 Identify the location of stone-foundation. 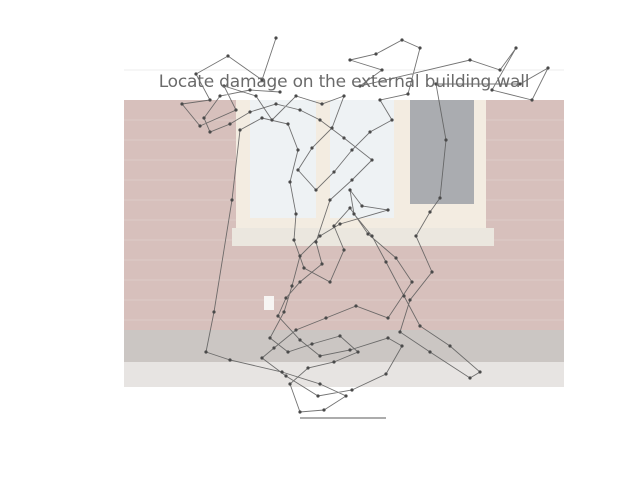
(344, 346).